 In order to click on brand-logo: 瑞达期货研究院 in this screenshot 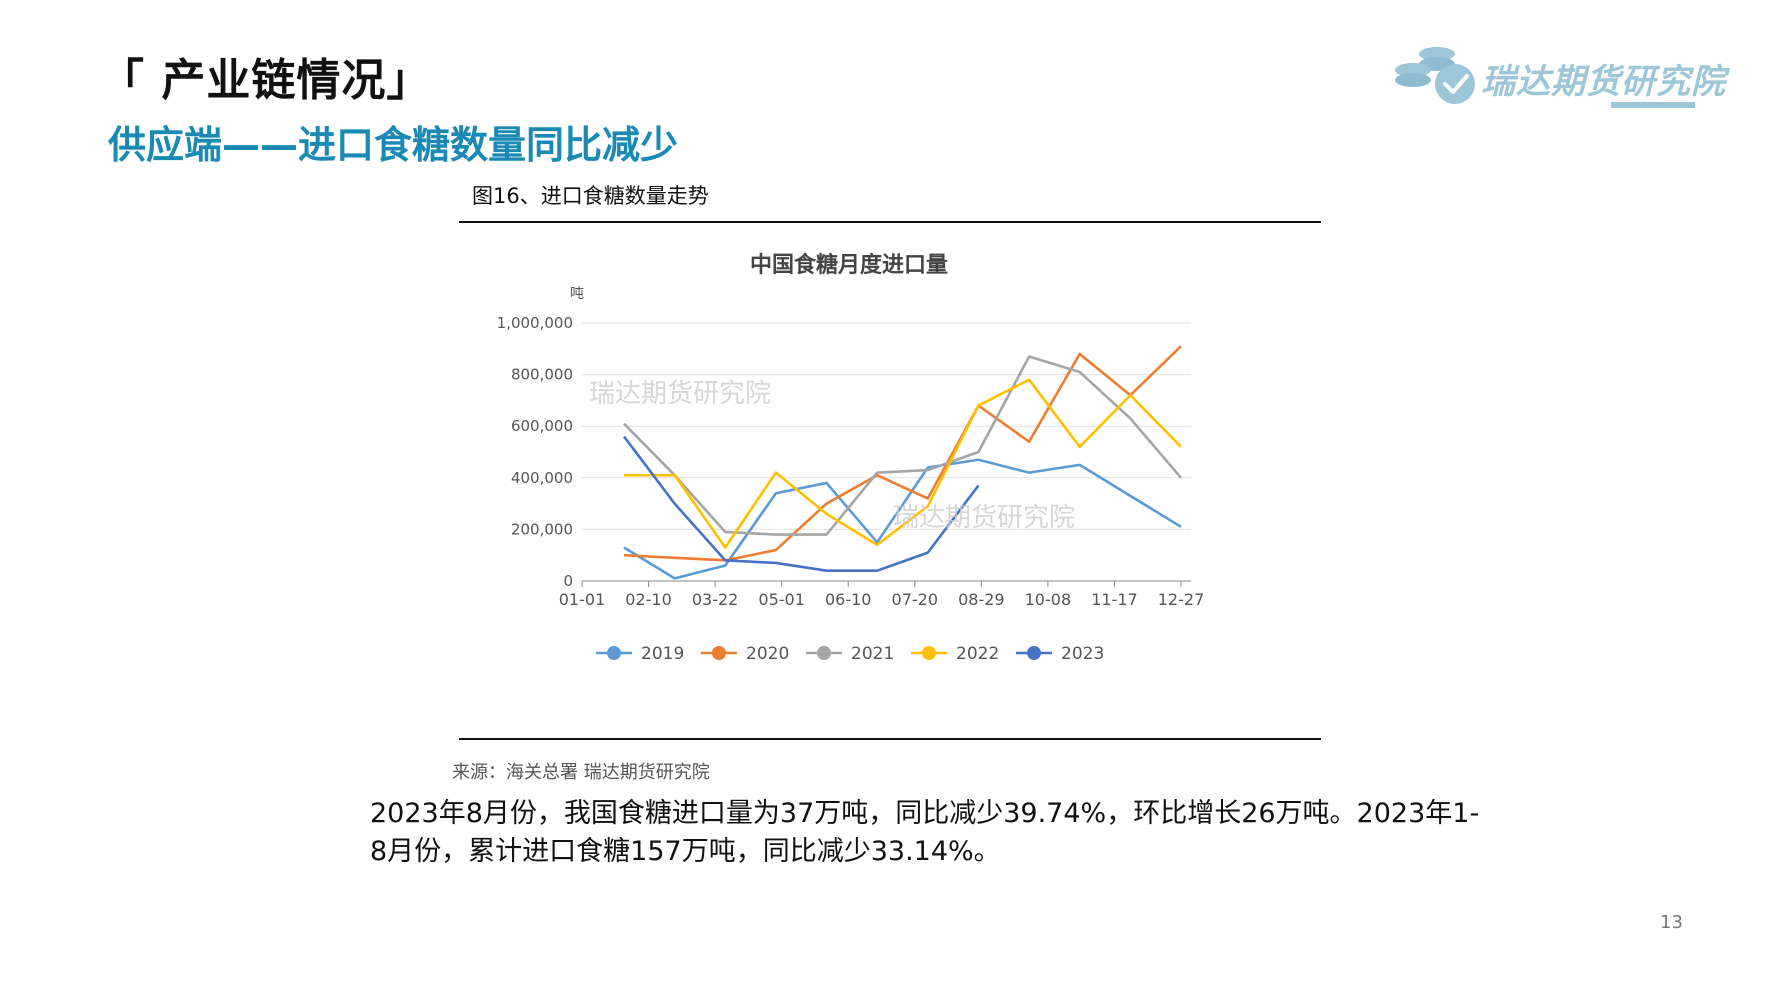, I will do `click(1555, 76)`.